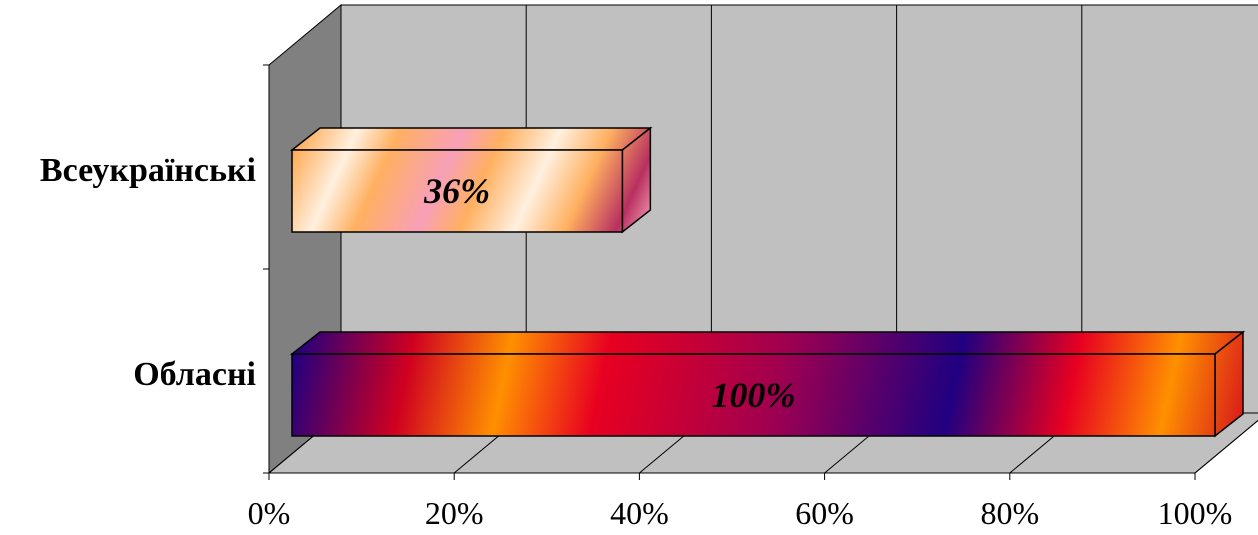 This screenshot has height=535, width=1258. What do you see at coordinates (148, 272) in the screenshot?
I see `category-labels: Всеукраїнські Обласні` at bounding box center [148, 272].